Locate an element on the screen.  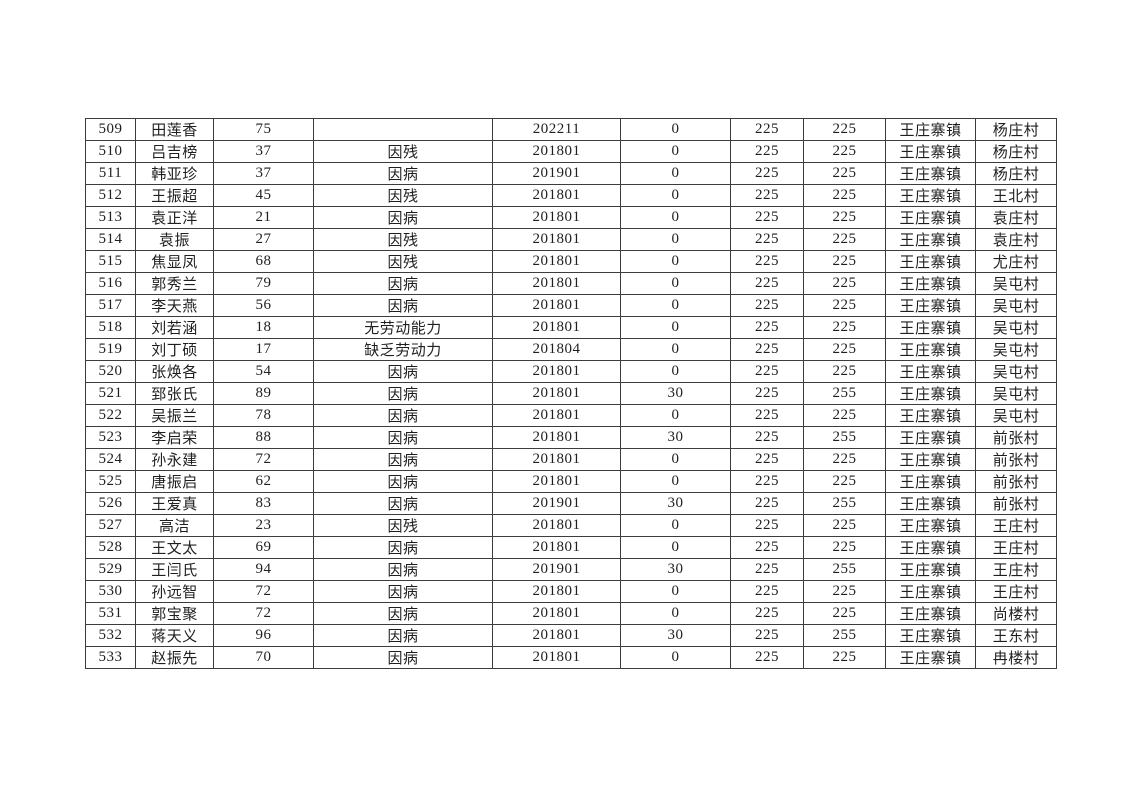
cell-name: 王闫氏 is located at coordinates (174, 569).